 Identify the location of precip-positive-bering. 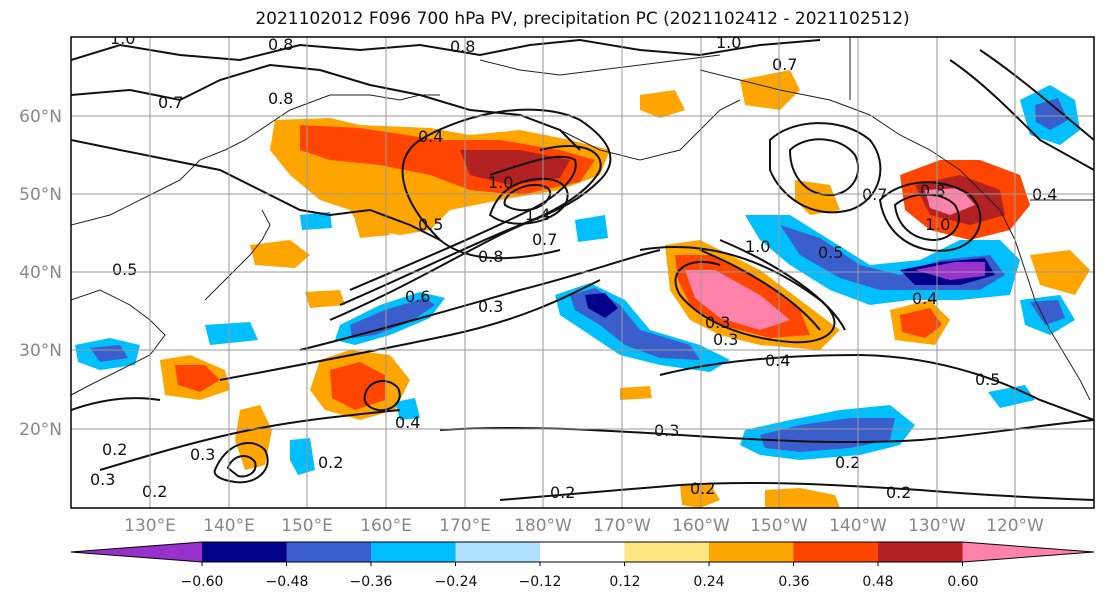
(770, 90).